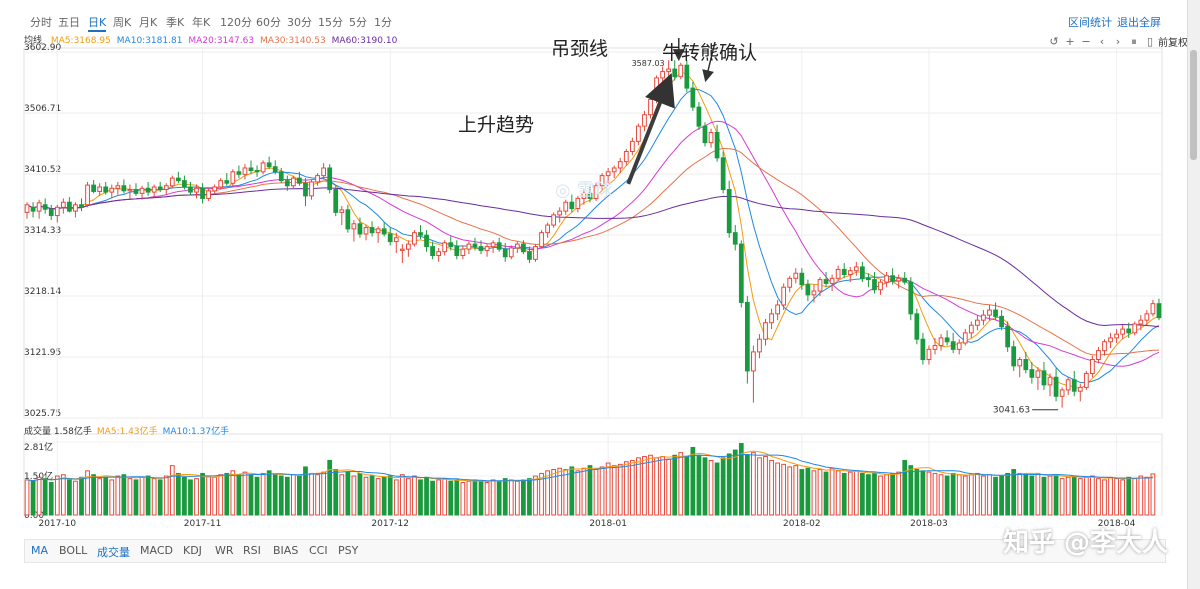  What do you see at coordinates (192, 550) in the screenshot?
I see `indicator-tab-4: KDJ` at bounding box center [192, 550].